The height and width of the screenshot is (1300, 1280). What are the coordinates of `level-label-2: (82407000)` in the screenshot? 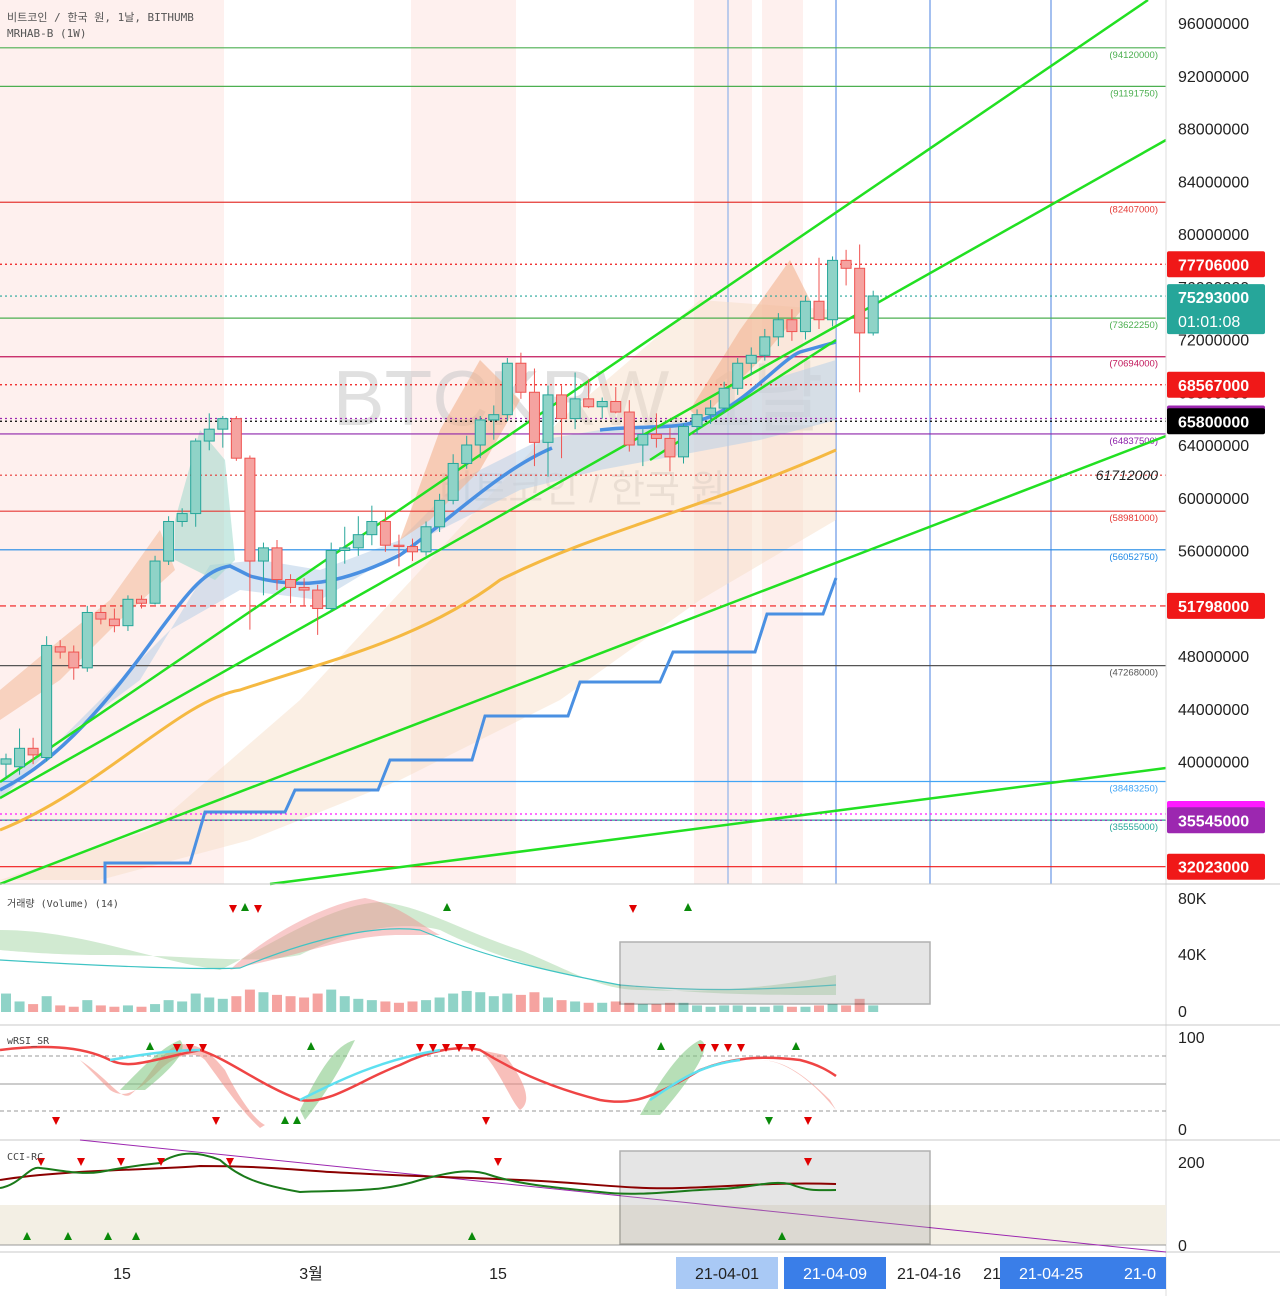 It's located at (1133, 209).